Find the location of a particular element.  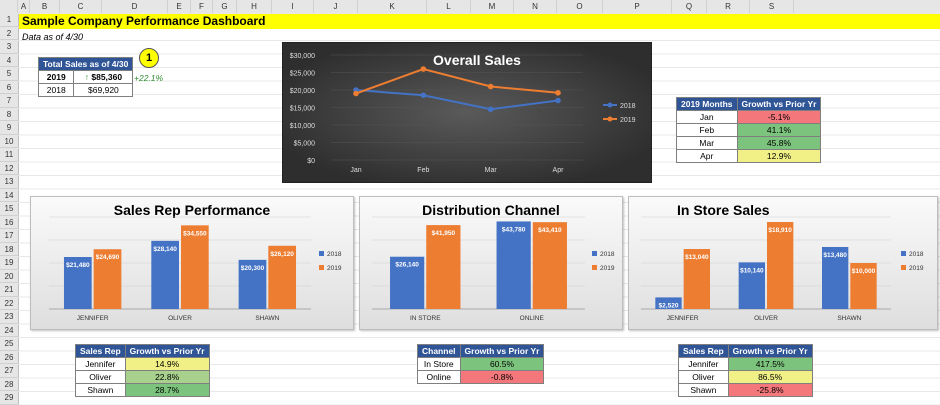

column-header: S is located at coordinates (772, 6).